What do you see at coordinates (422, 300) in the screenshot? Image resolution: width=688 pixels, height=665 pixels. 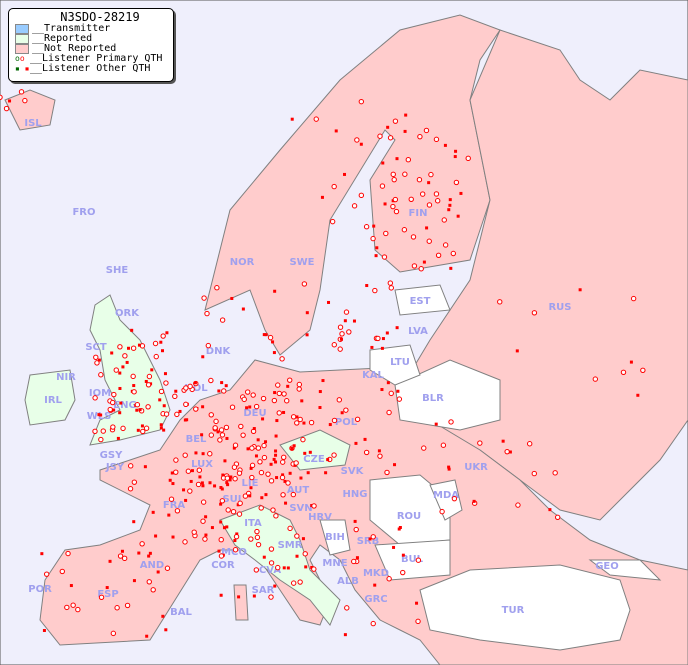 I see `land-estonia` at bounding box center [422, 300].